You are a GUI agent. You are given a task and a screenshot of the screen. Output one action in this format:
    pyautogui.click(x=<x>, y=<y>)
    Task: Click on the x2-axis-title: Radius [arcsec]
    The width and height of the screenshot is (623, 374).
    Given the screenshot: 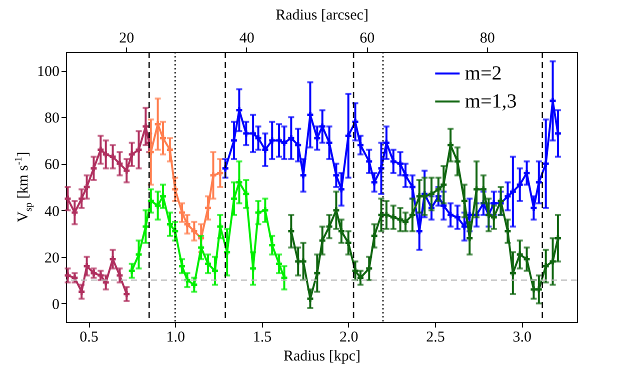 What is the action you would take?
    pyautogui.click(x=322, y=16)
    